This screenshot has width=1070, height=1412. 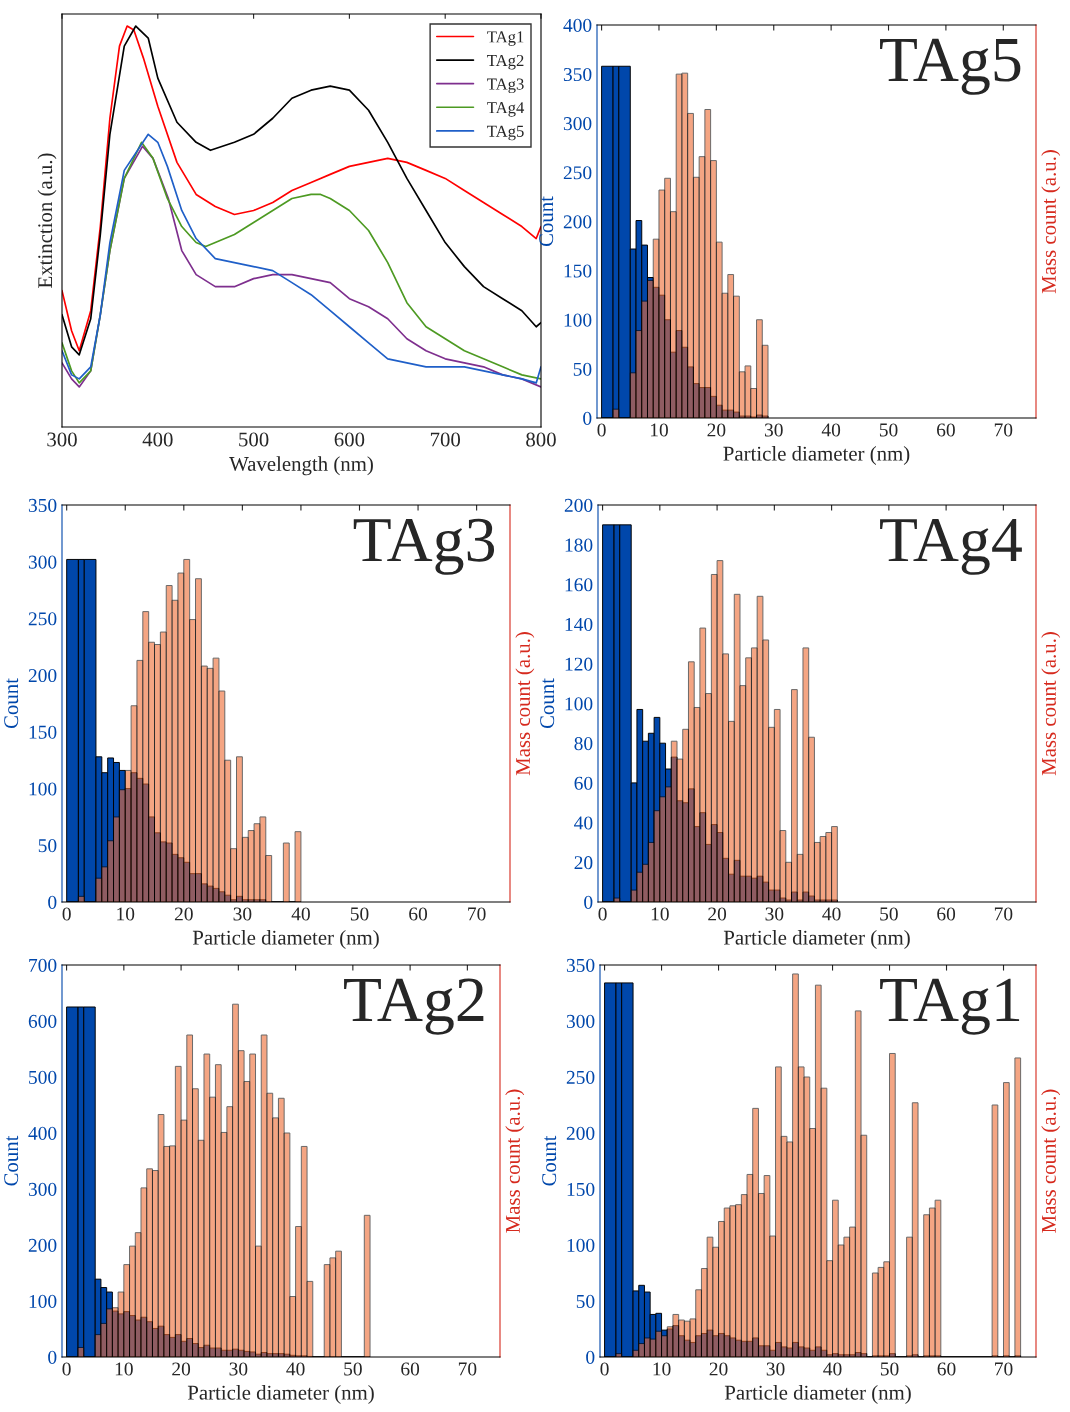 I want to click on chart-title: TAg1, so click(x=950, y=1006).